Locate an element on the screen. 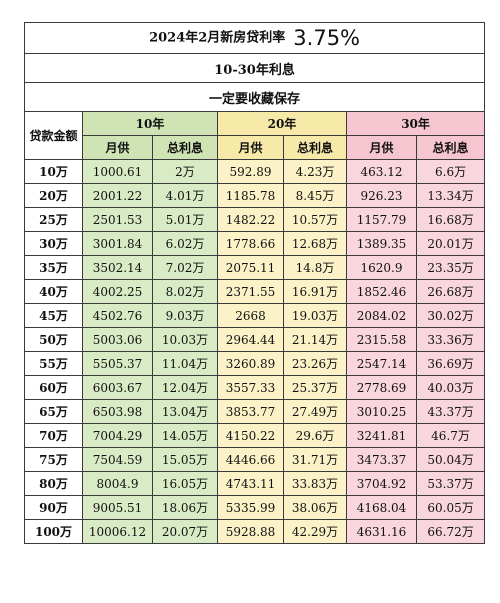  table-title-cell: 2024年2月新房贷利率 3.75% is located at coordinates (254, 38).